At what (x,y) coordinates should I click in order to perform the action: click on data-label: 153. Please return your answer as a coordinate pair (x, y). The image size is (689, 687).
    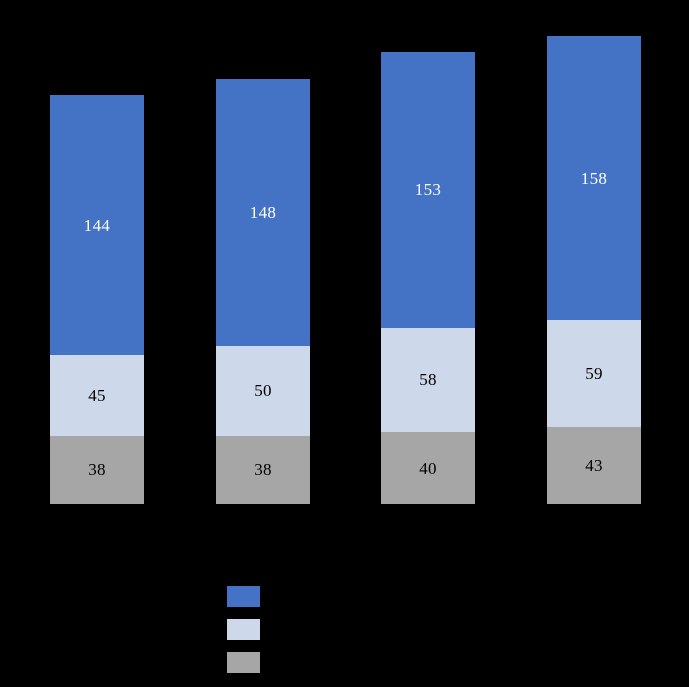
    Looking at the image, I should click on (428, 190).